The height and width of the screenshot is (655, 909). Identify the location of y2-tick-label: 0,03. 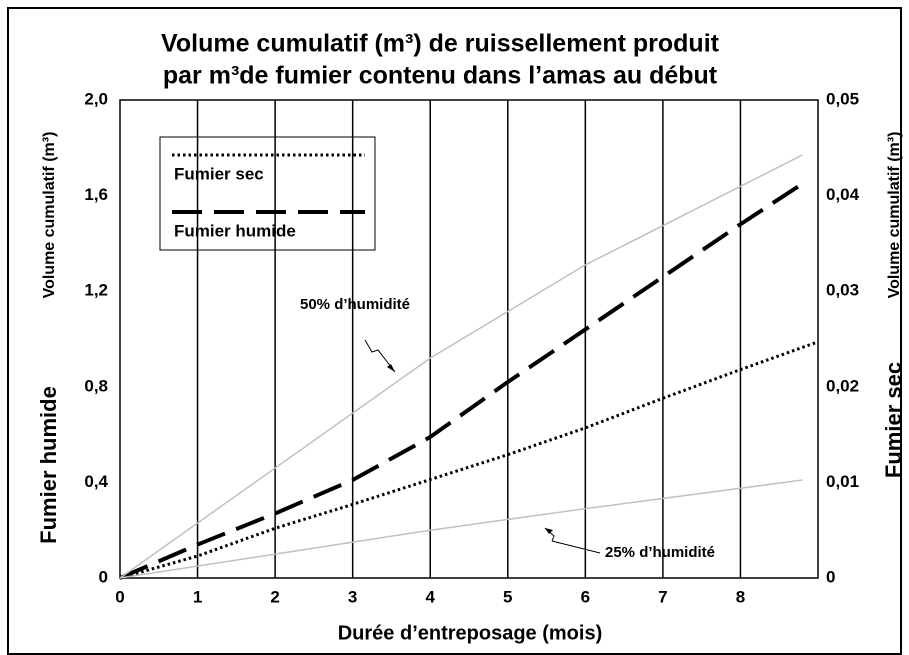
(842, 290).